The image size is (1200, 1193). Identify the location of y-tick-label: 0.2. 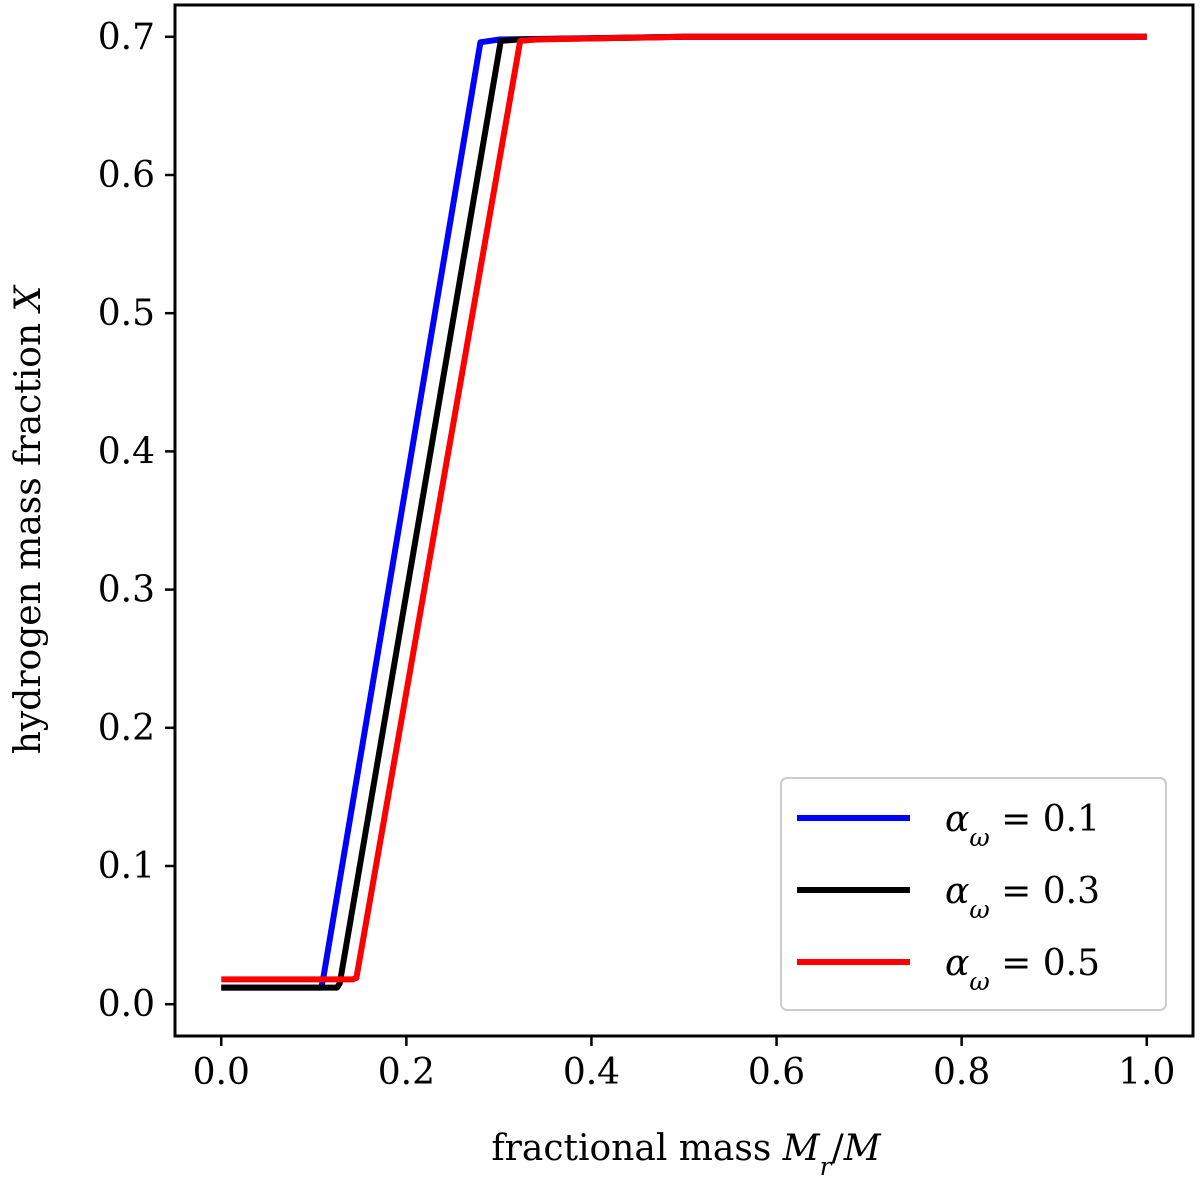
(126, 728).